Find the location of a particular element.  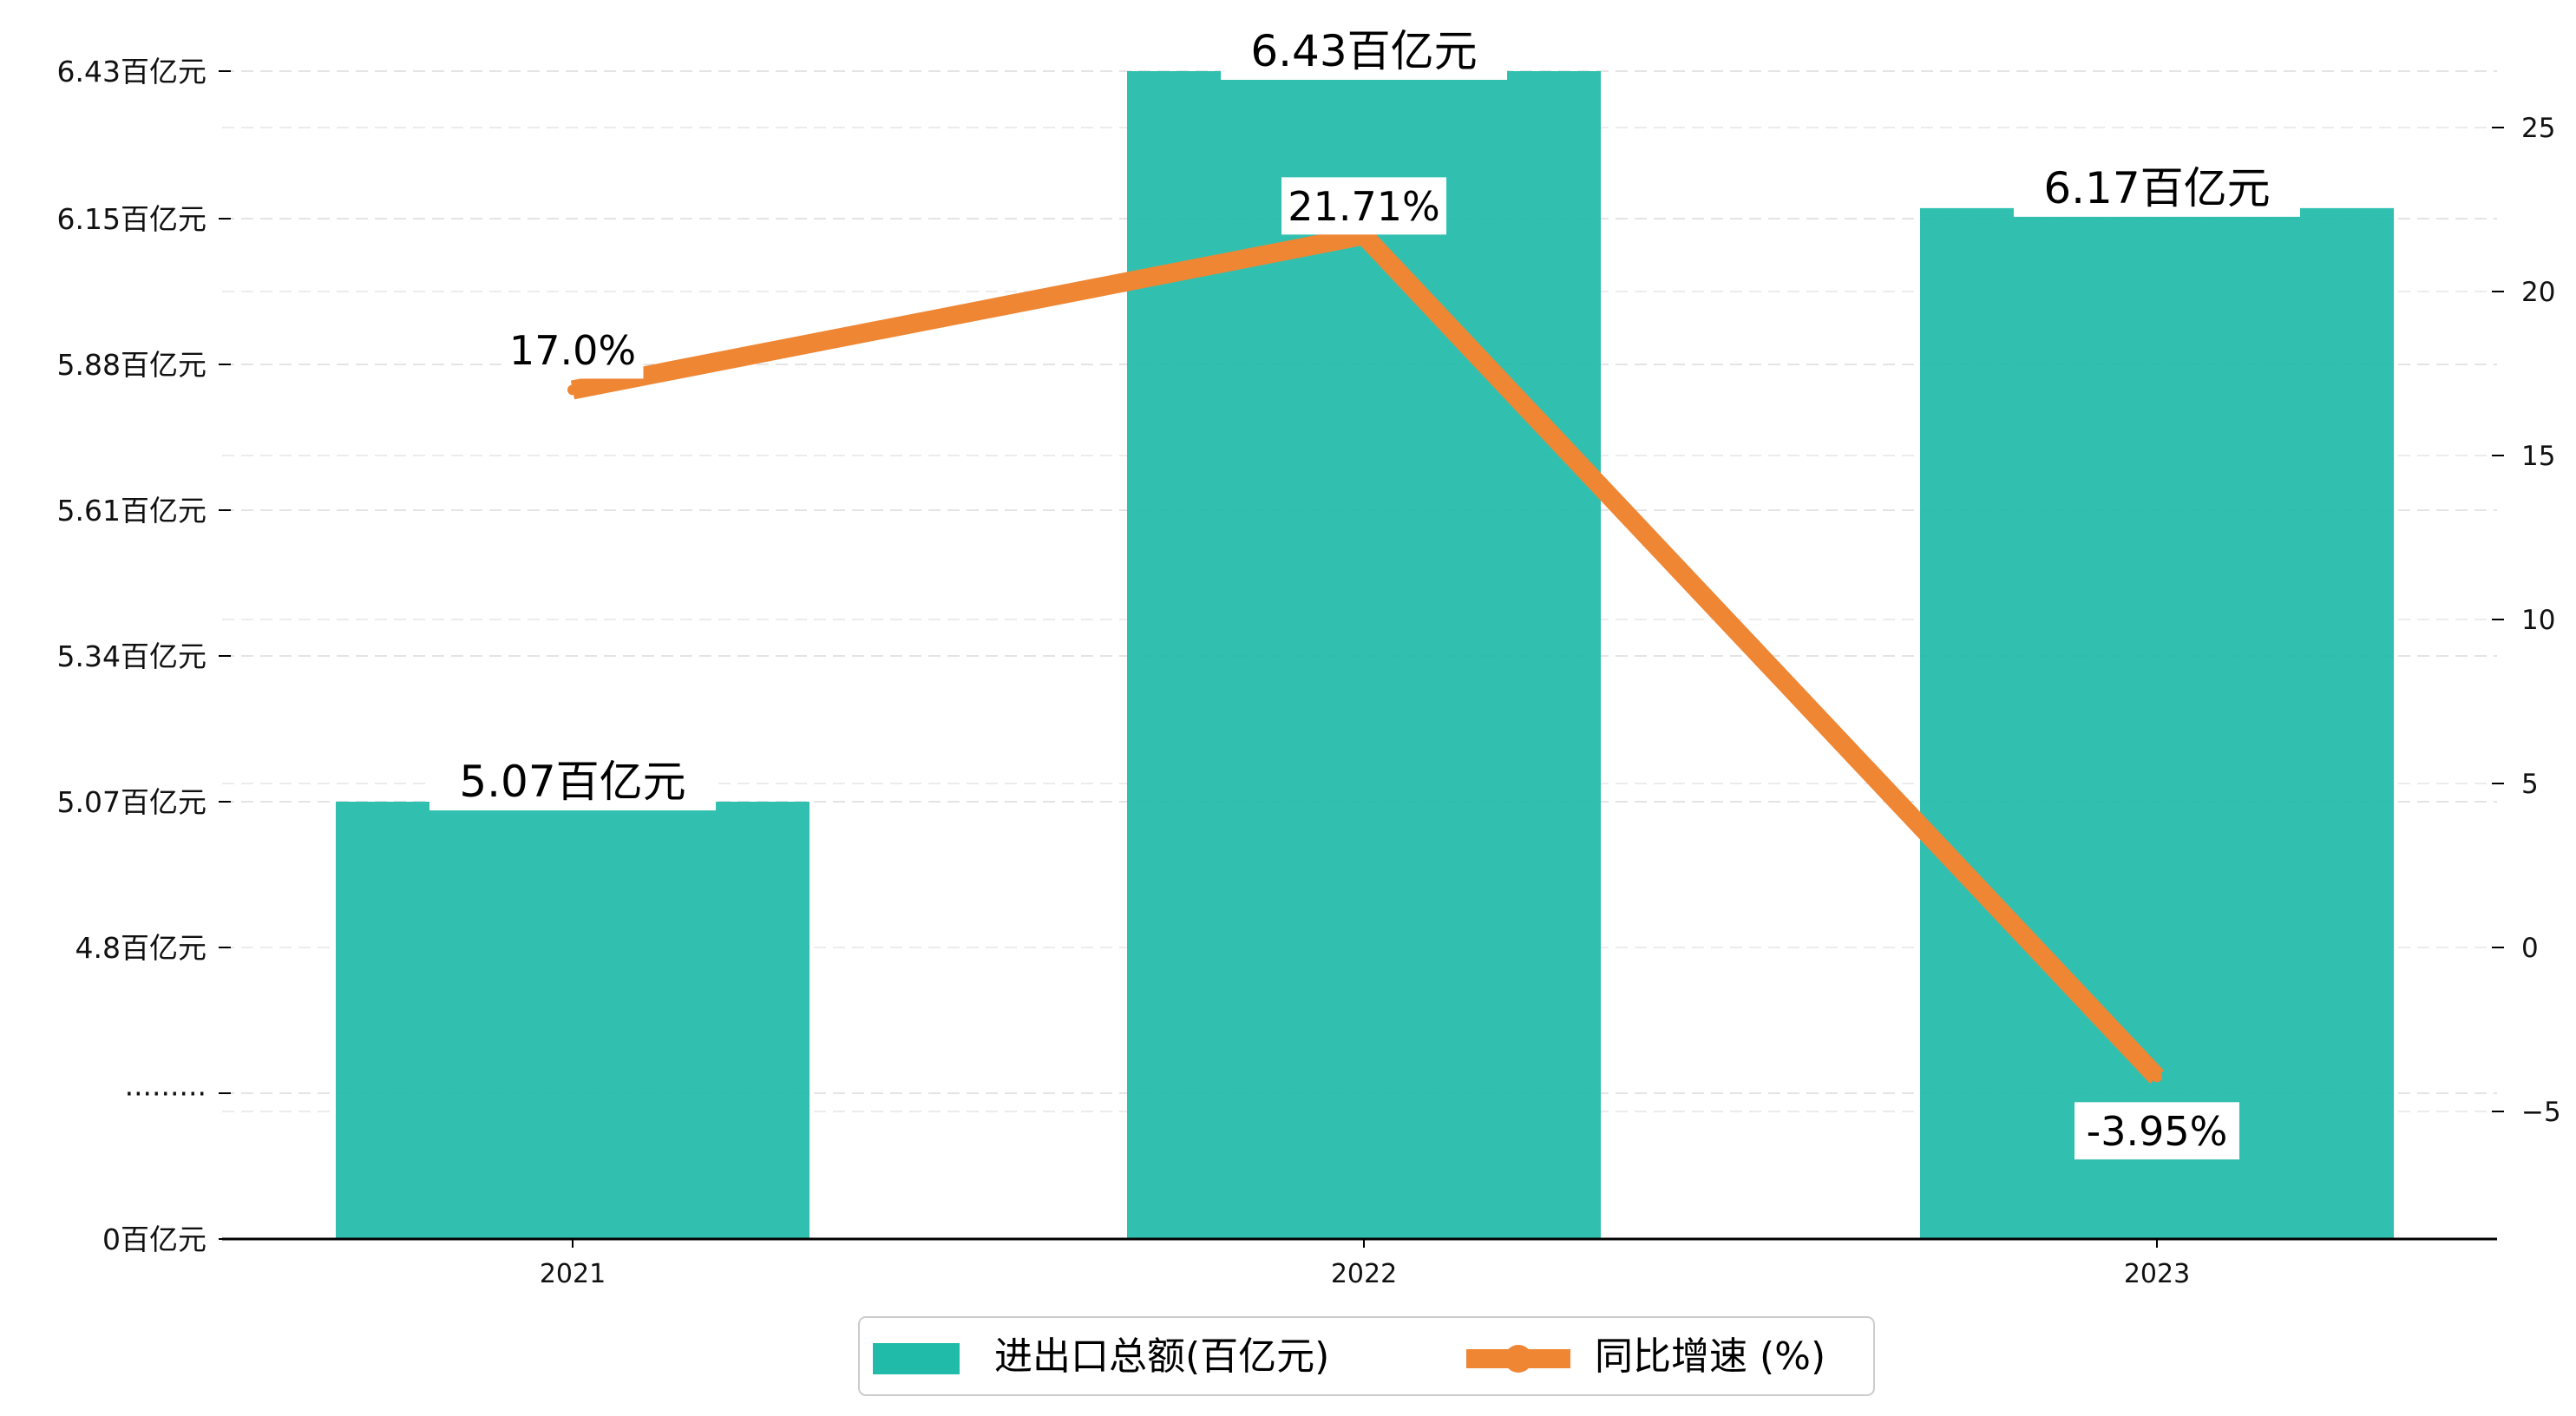

bar-value-label-2023-box is located at coordinates (2157, 187).